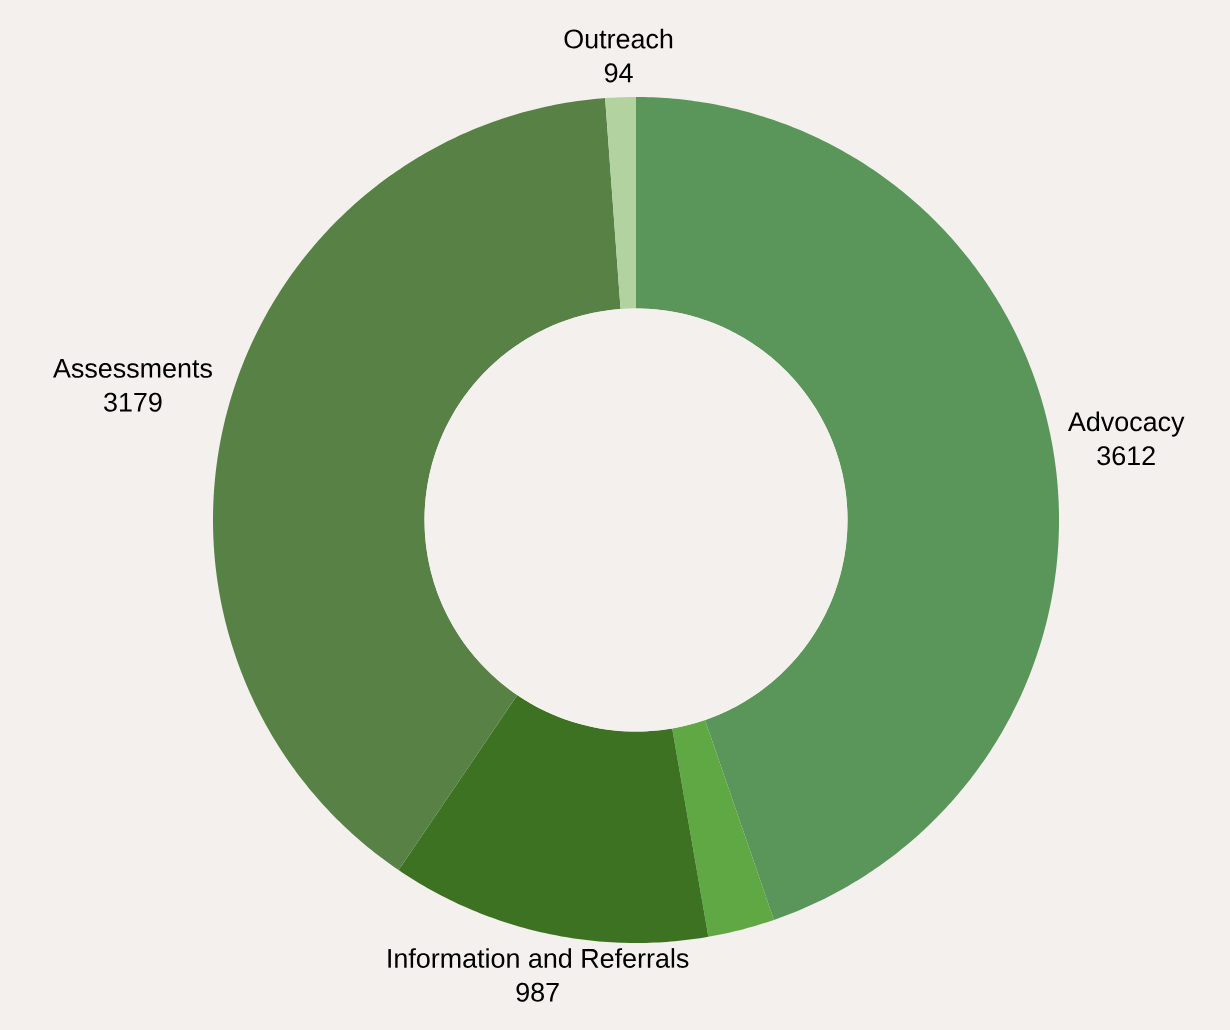 The width and height of the screenshot is (1230, 1030). Describe the element at coordinates (132, 368) in the screenshot. I see `slice-label: Assessments` at that location.